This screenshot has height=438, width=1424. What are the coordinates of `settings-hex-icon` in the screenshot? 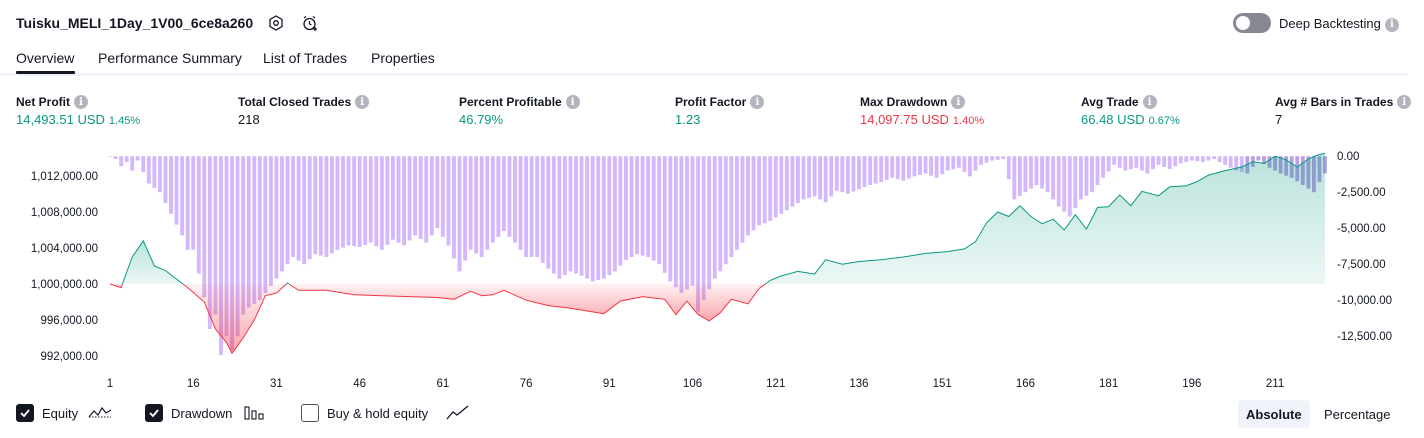 It's located at (276, 23).